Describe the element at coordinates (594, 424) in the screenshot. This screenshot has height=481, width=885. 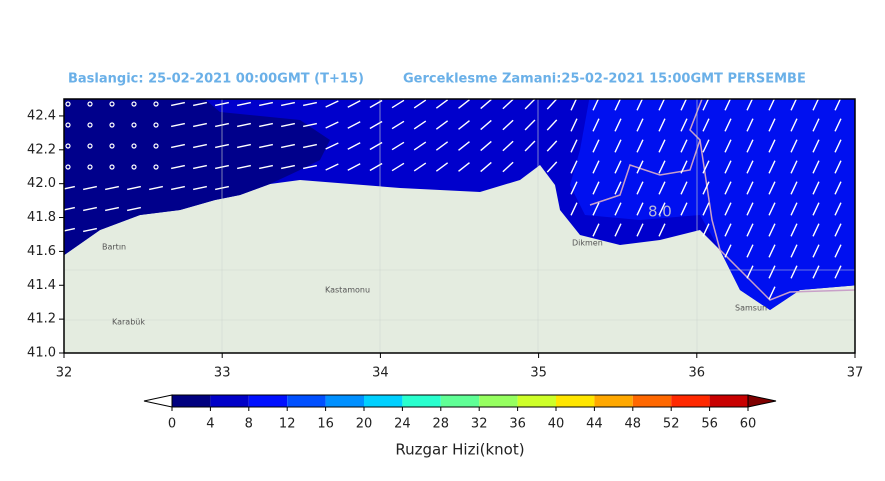
I see `colorbar-tick-label: 44` at that location.